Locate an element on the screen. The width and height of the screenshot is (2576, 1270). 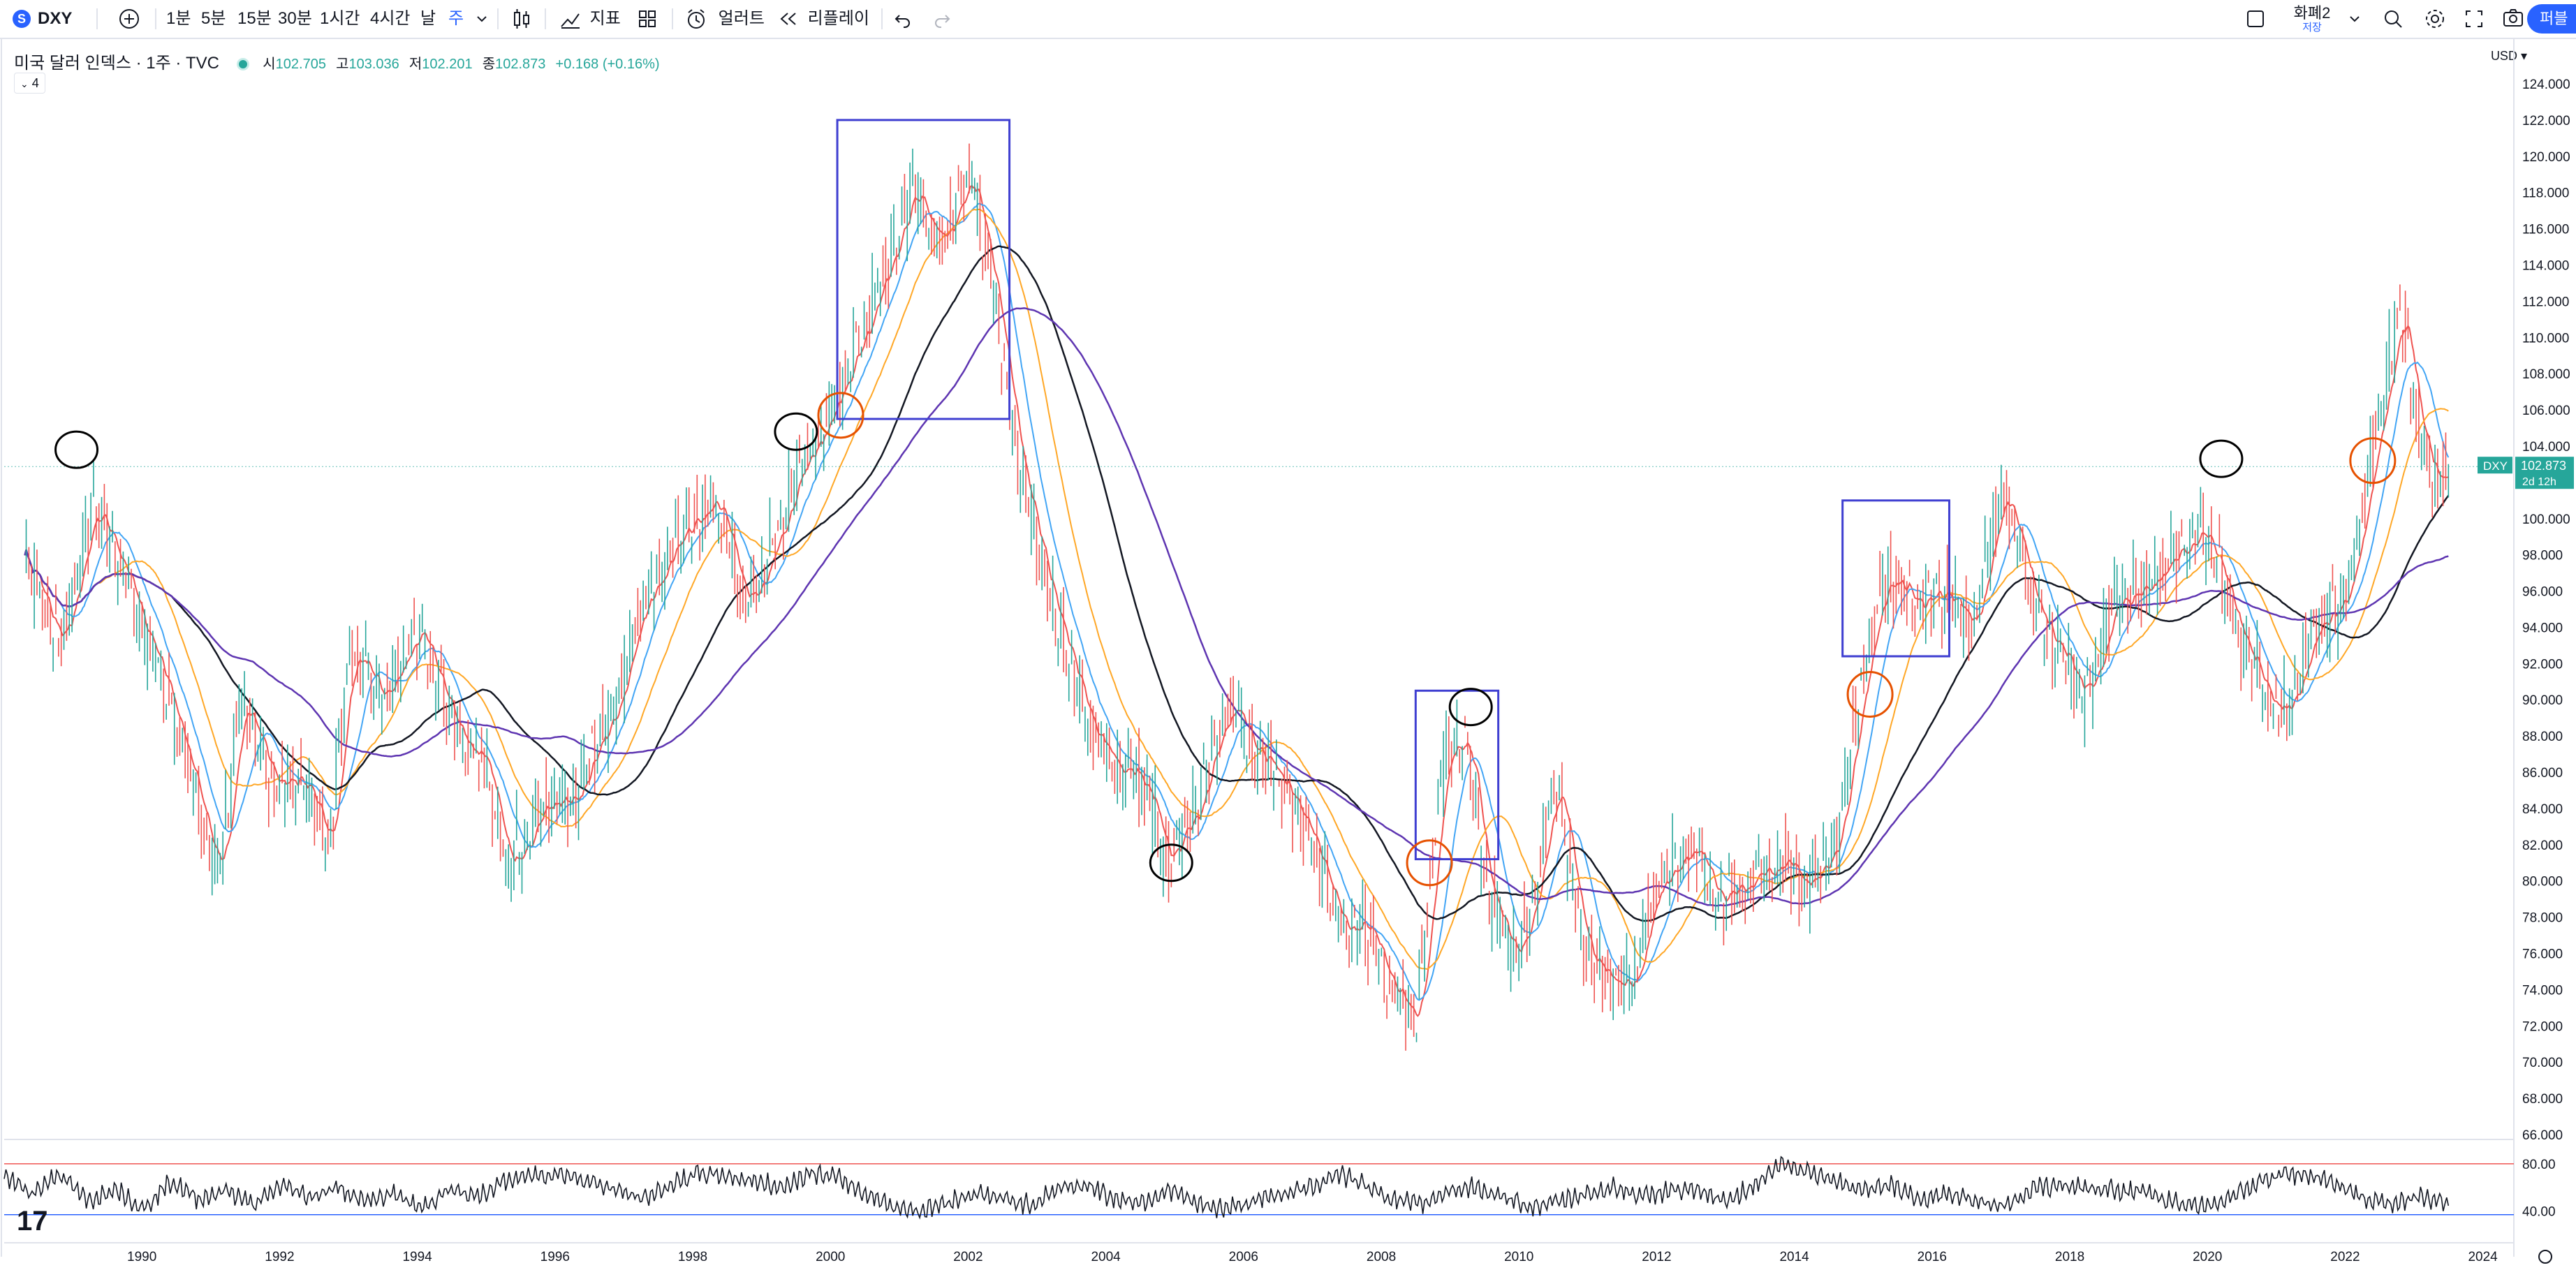
high-key: 고 is located at coordinates (342, 64).